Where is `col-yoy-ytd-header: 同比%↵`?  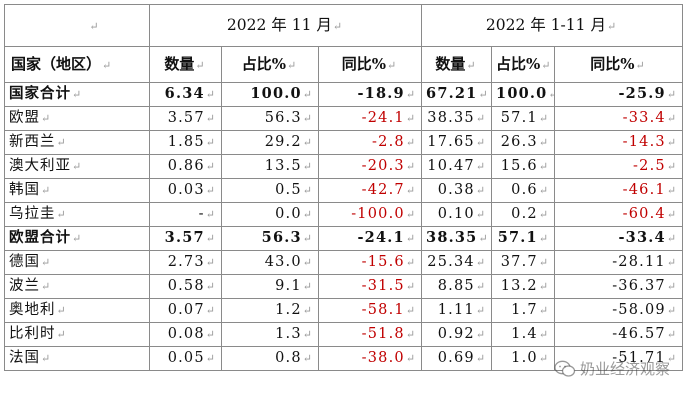 col-yoy-ytd-header: 同比%↵ is located at coordinates (619, 64).